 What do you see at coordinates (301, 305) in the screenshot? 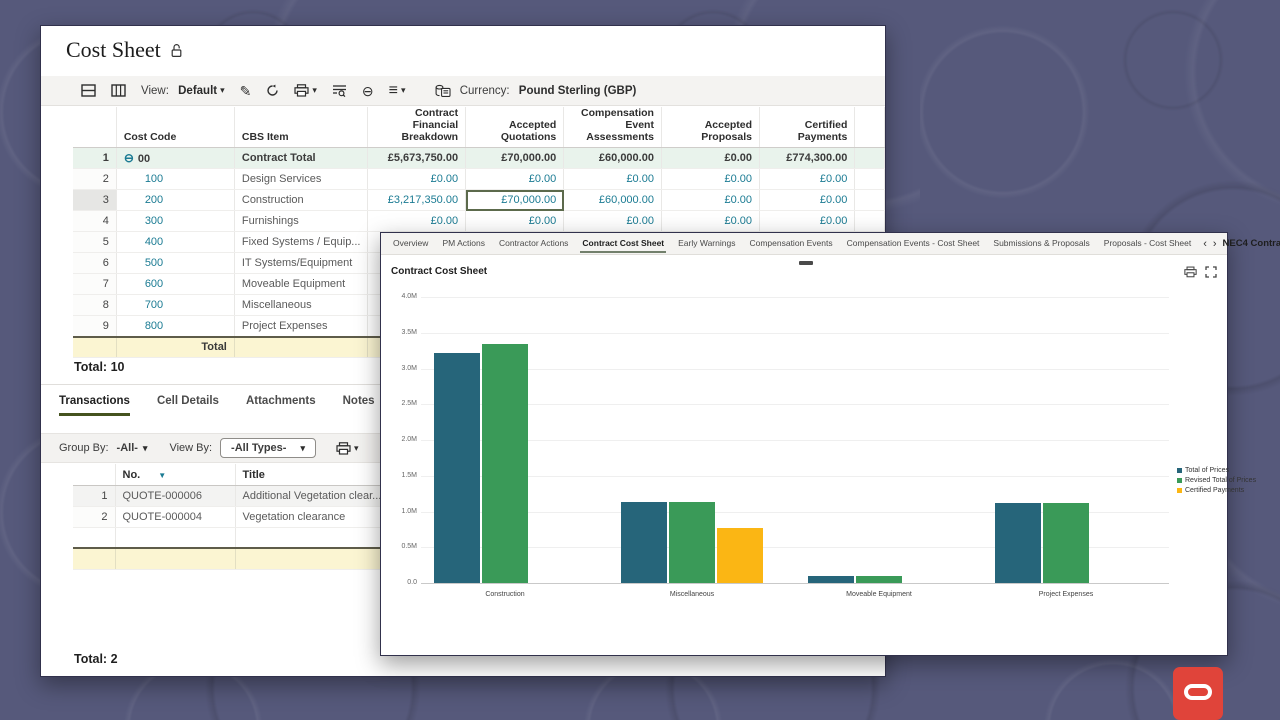
I see `cbs-item-cell: Miscellaneous` at bounding box center [301, 305].